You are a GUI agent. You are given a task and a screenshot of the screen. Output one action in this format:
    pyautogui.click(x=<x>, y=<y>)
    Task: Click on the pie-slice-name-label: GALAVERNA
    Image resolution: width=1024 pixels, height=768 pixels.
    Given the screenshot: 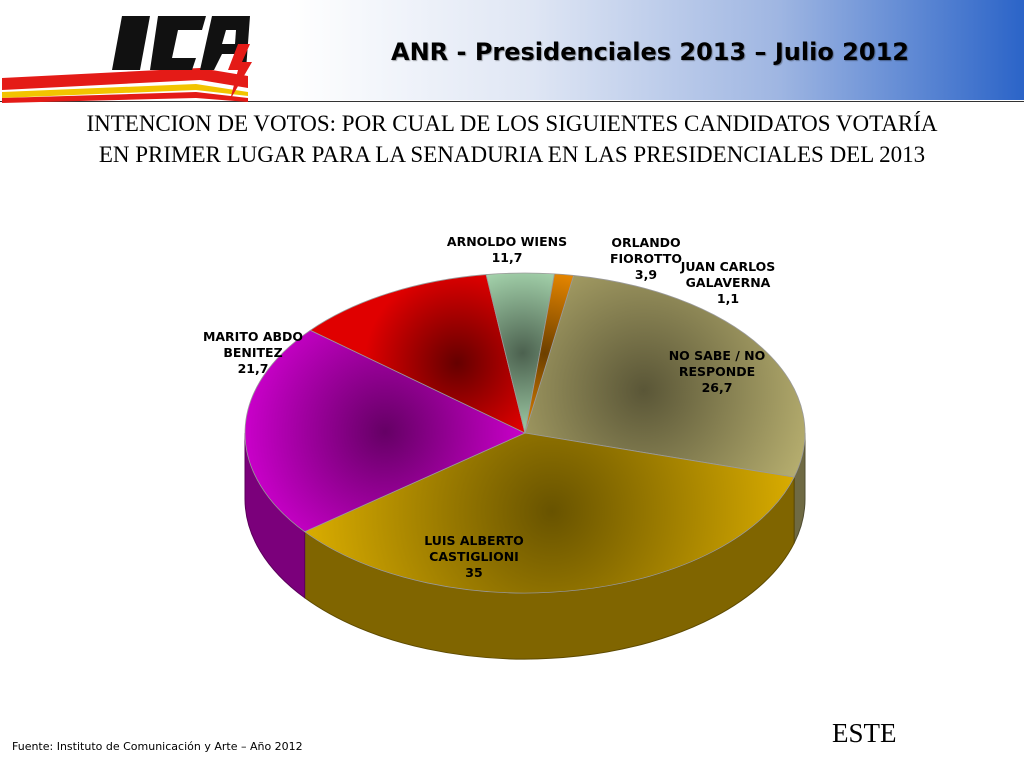 What is the action you would take?
    pyautogui.click(x=728, y=282)
    